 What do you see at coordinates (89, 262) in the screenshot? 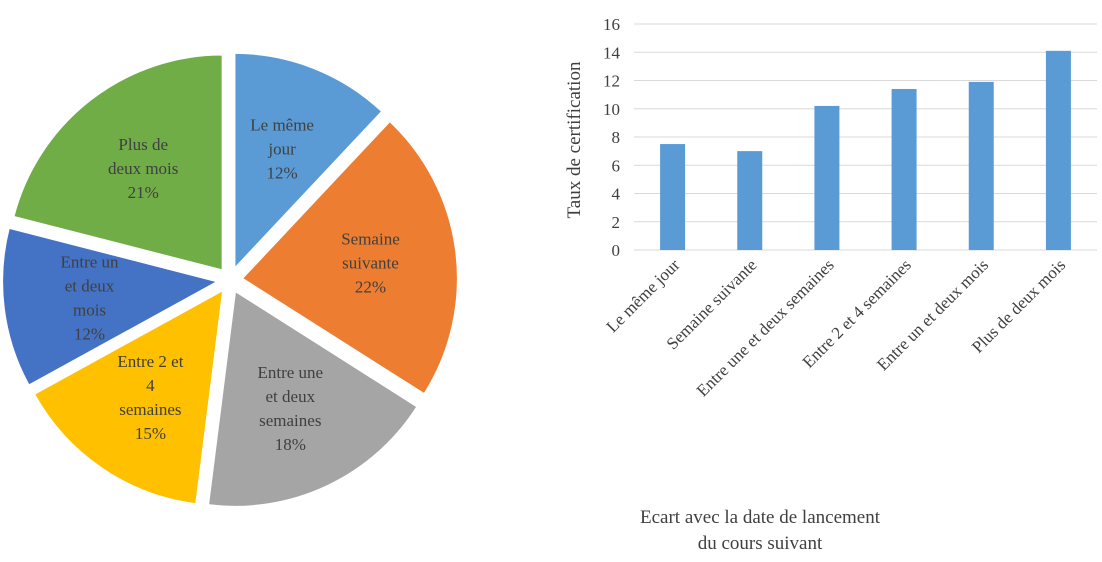
I see `pie-label-line: Entre un` at bounding box center [89, 262].